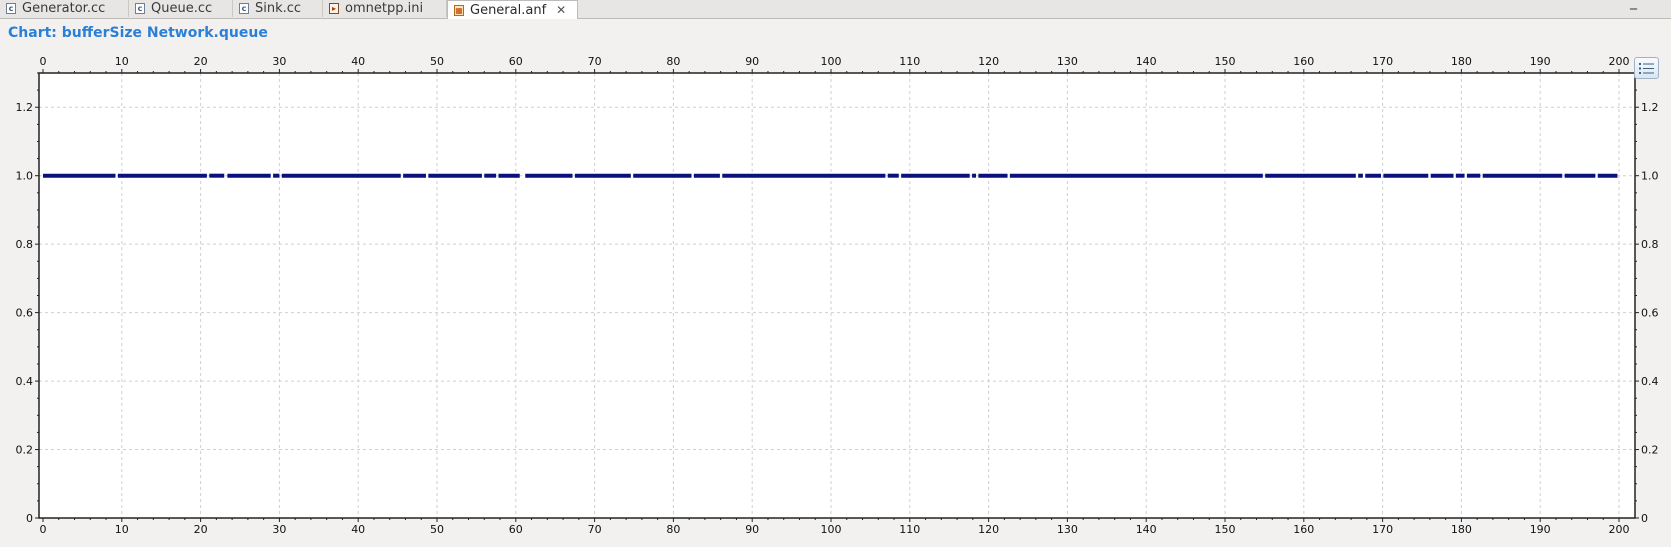 The image size is (1671, 547). I want to click on x-tick-label-top: 90, so click(752, 61).